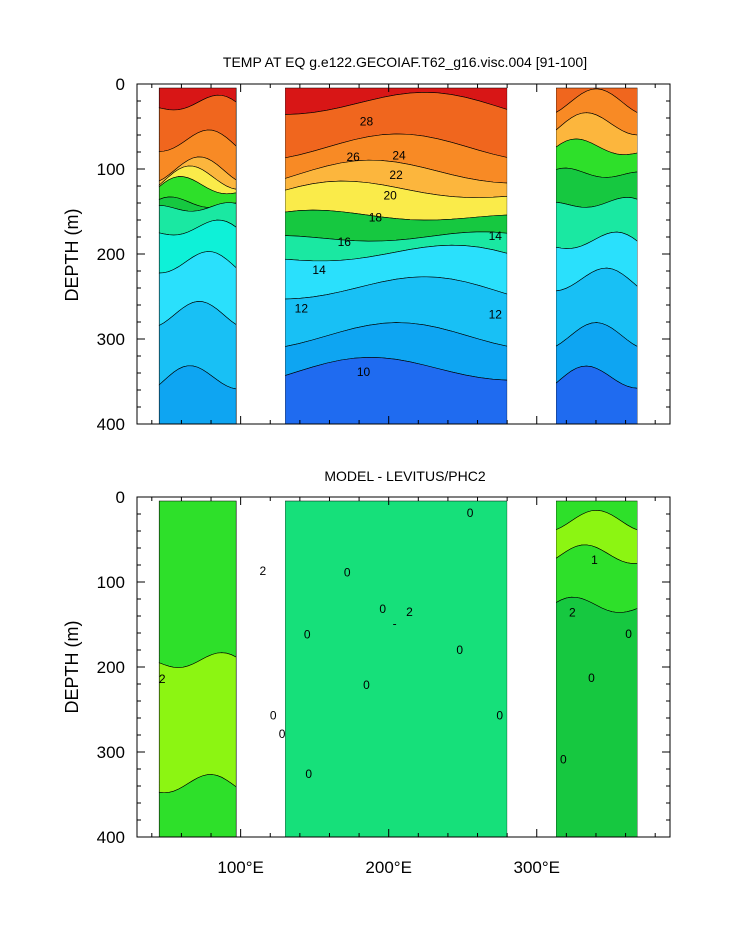  I want to click on contour-label: 24, so click(399, 155).